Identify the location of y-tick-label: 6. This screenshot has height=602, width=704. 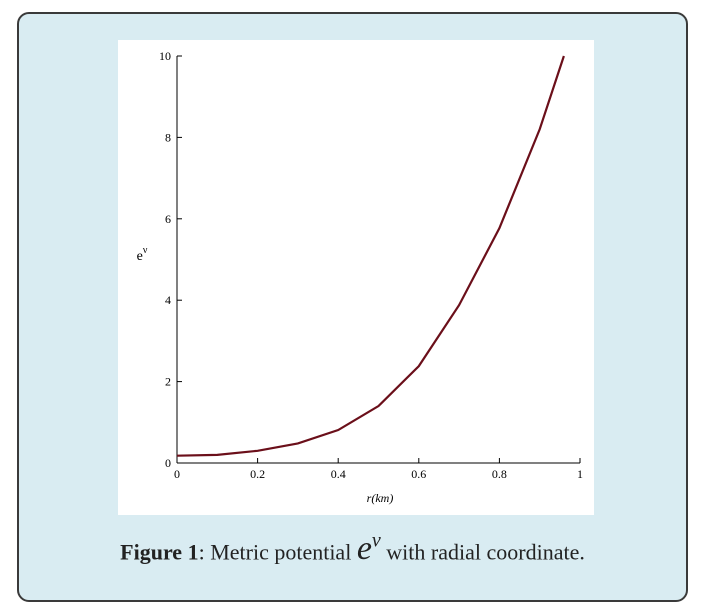
(168, 219).